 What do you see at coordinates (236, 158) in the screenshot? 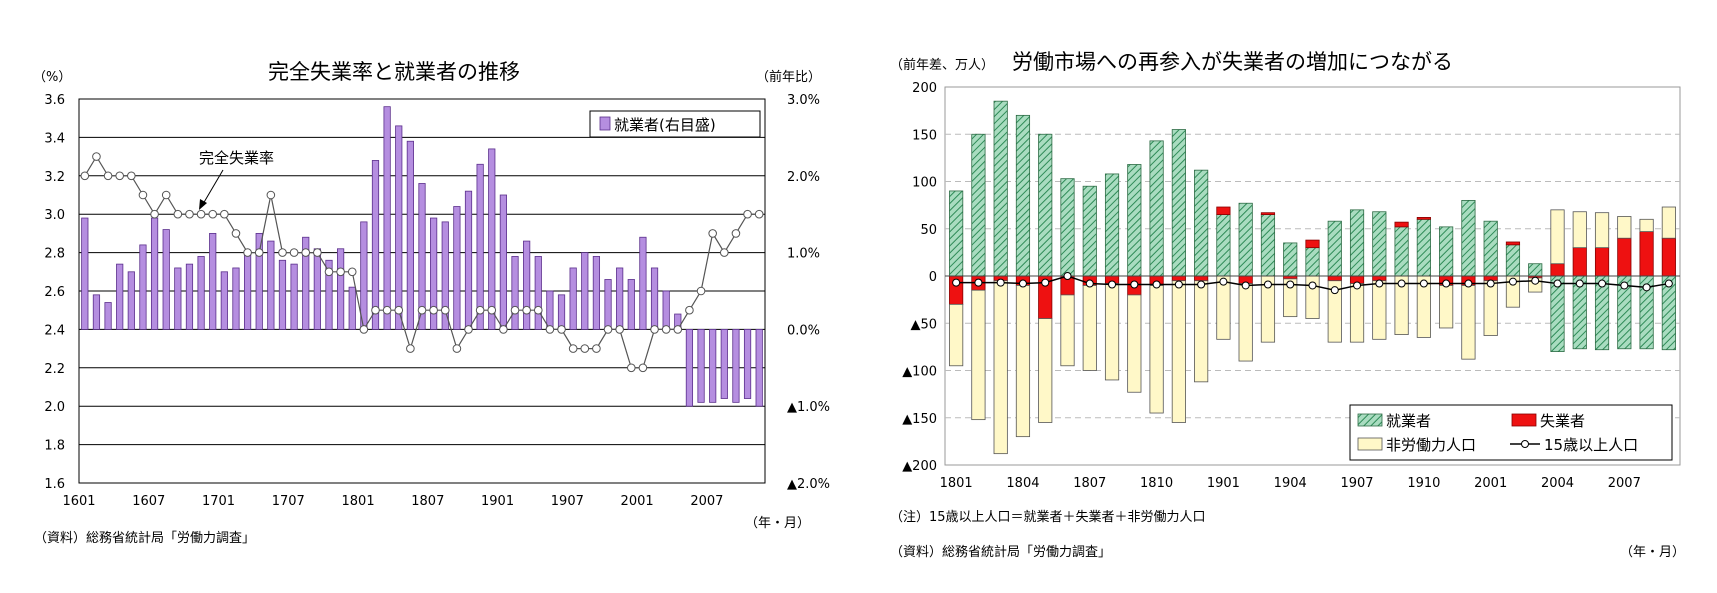
I see `annotation-unemployment-rate: 完全失業率` at bounding box center [236, 158].